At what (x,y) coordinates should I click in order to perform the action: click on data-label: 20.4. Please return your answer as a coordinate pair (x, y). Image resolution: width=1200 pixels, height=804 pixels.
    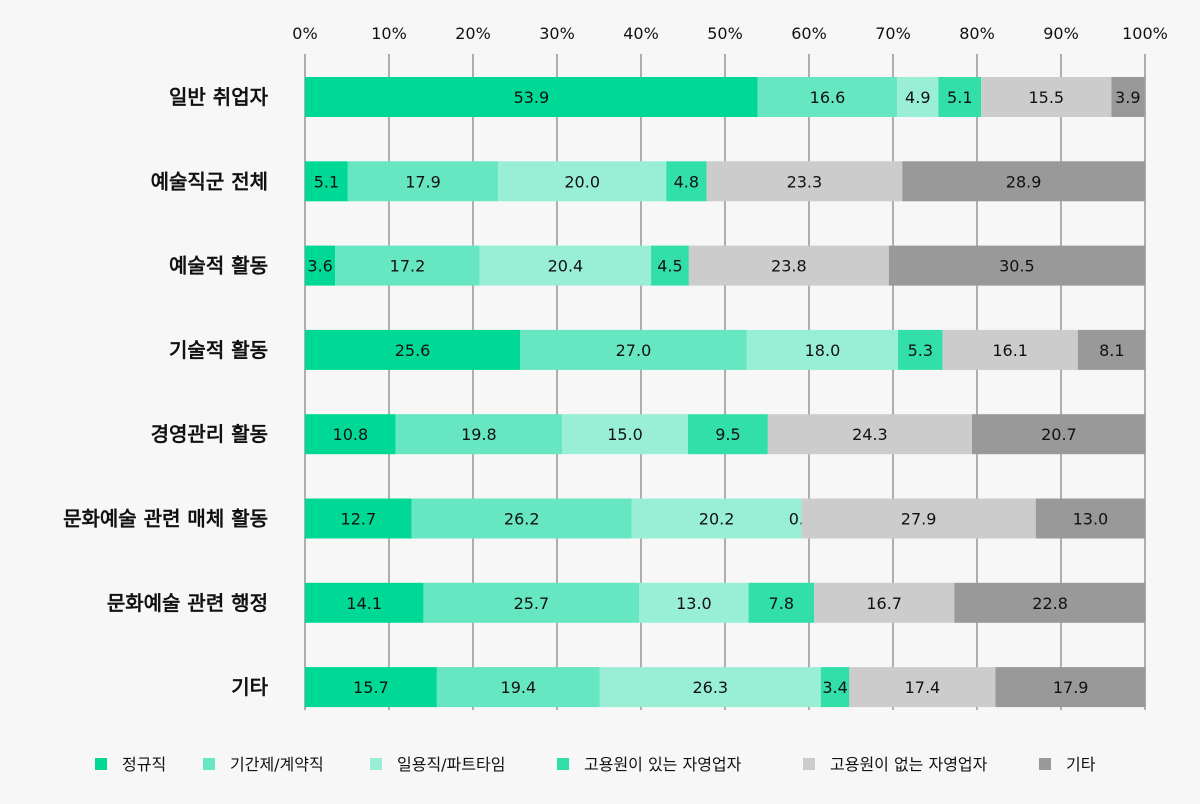
    Looking at the image, I should click on (566, 266).